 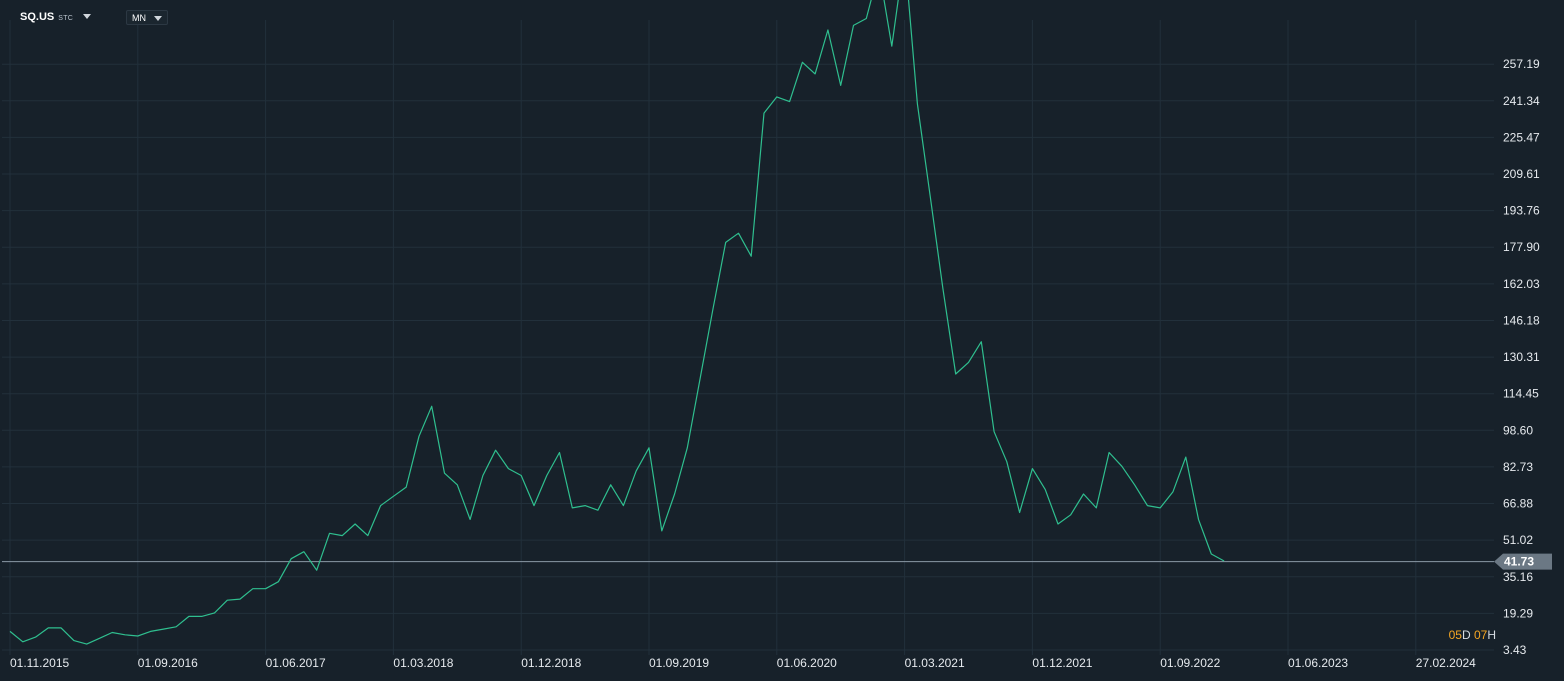 What do you see at coordinates (1521, 137) in the screenshot?
I see `y-tick-label: 225.47` at bounding box center [1521, 137].